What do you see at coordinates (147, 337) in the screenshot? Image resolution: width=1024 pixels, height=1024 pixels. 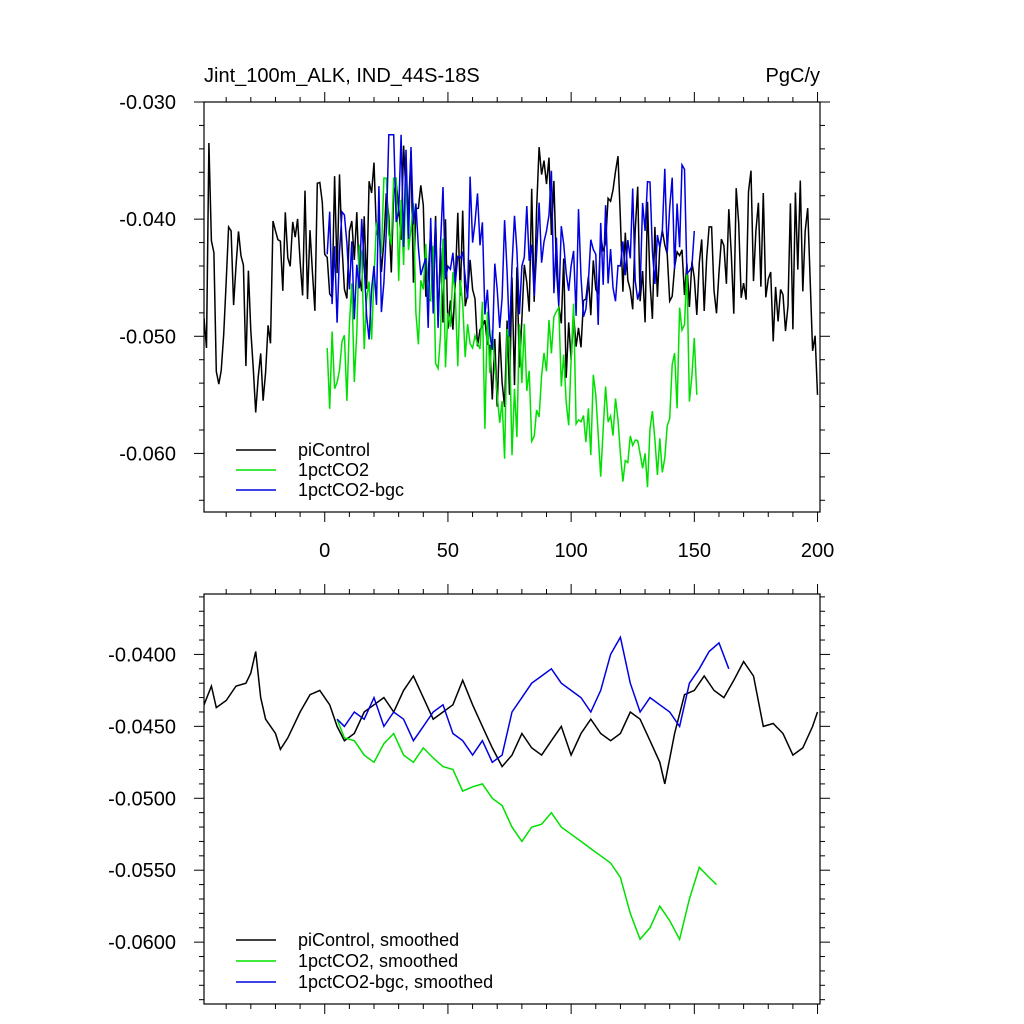 I see `y-tick-label: -0.050` at bounding box center [147, 337].